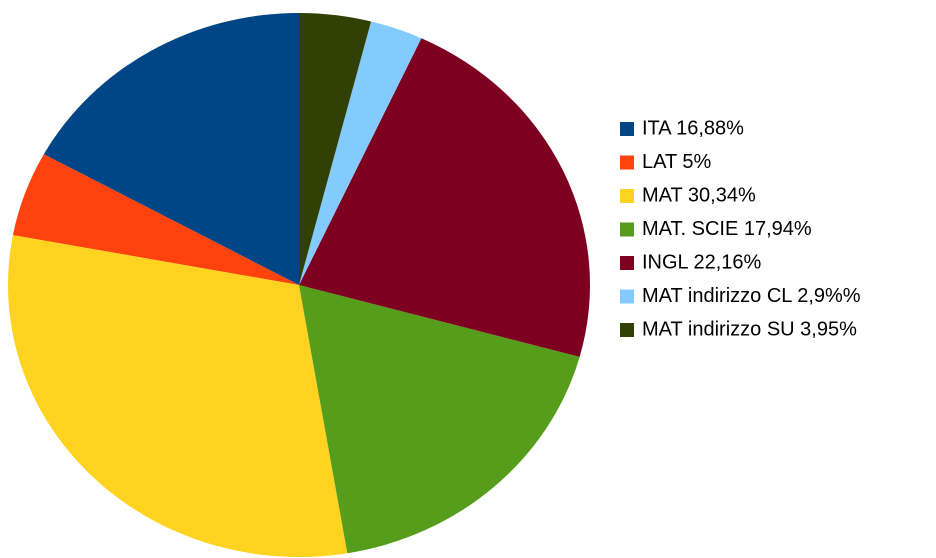 The width and height of the screenshot is (936, 558). What do you see at coordinates (749, 329) in the screenshot?
I see `legend-label: MAT indirizzo SU 3,95%` at bounding box center [749, 329].